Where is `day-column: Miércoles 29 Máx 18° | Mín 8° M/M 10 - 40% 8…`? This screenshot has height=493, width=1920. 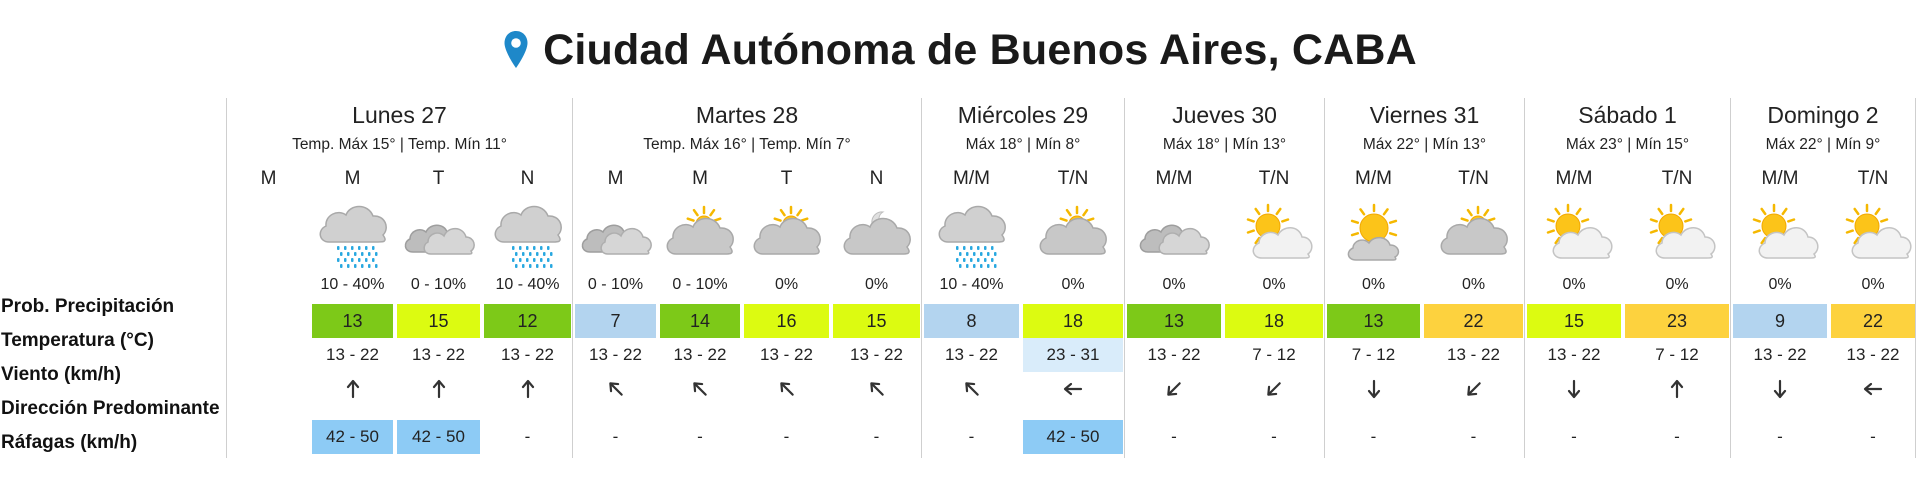
day-column: Miércoles 29 Máx 18° | Mín 8° M/M 10 - 40% 8… is located at coordinates (1022, 278).